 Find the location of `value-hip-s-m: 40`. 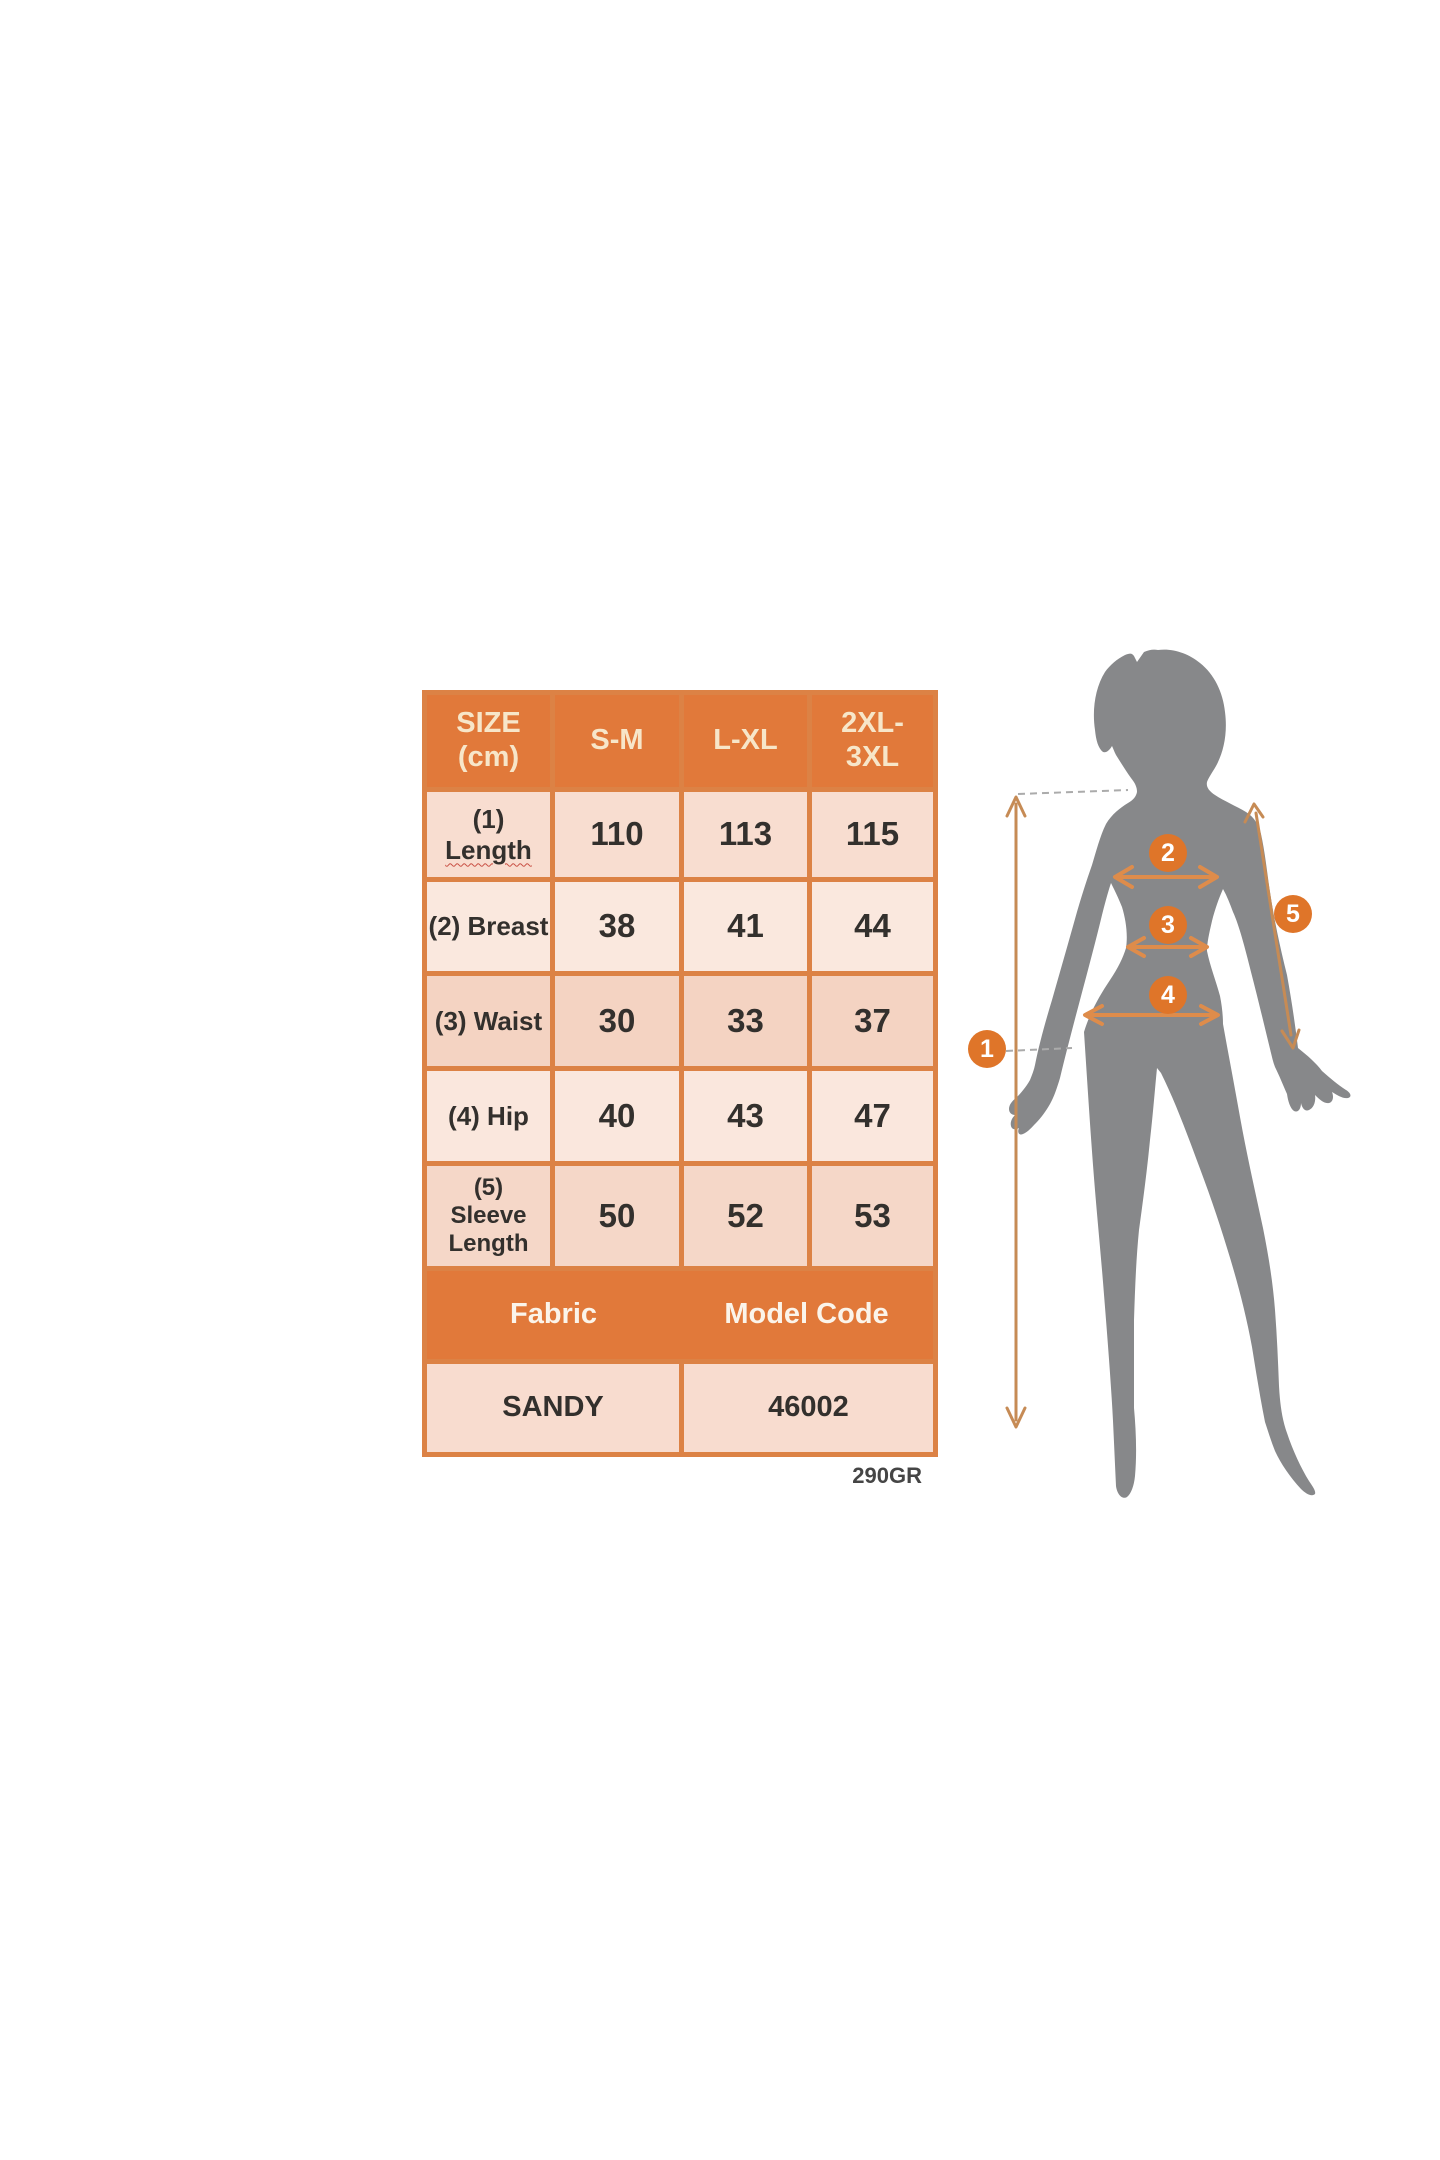

value-hip-s-m: 40 is located at coordinates (617, 1116).